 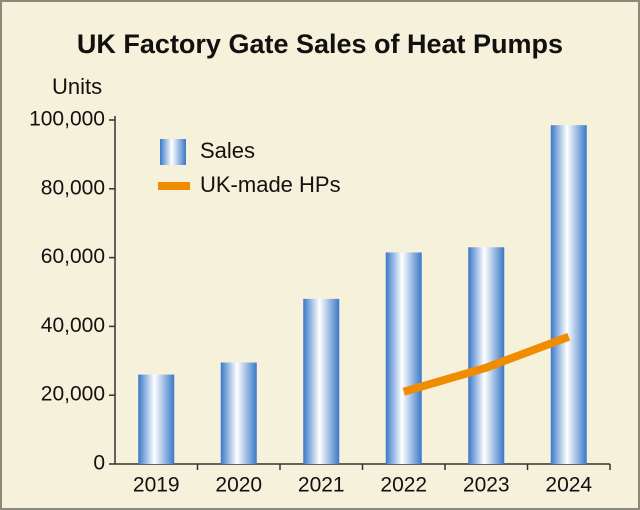 I want to click on line, so click(x=486, y=364).